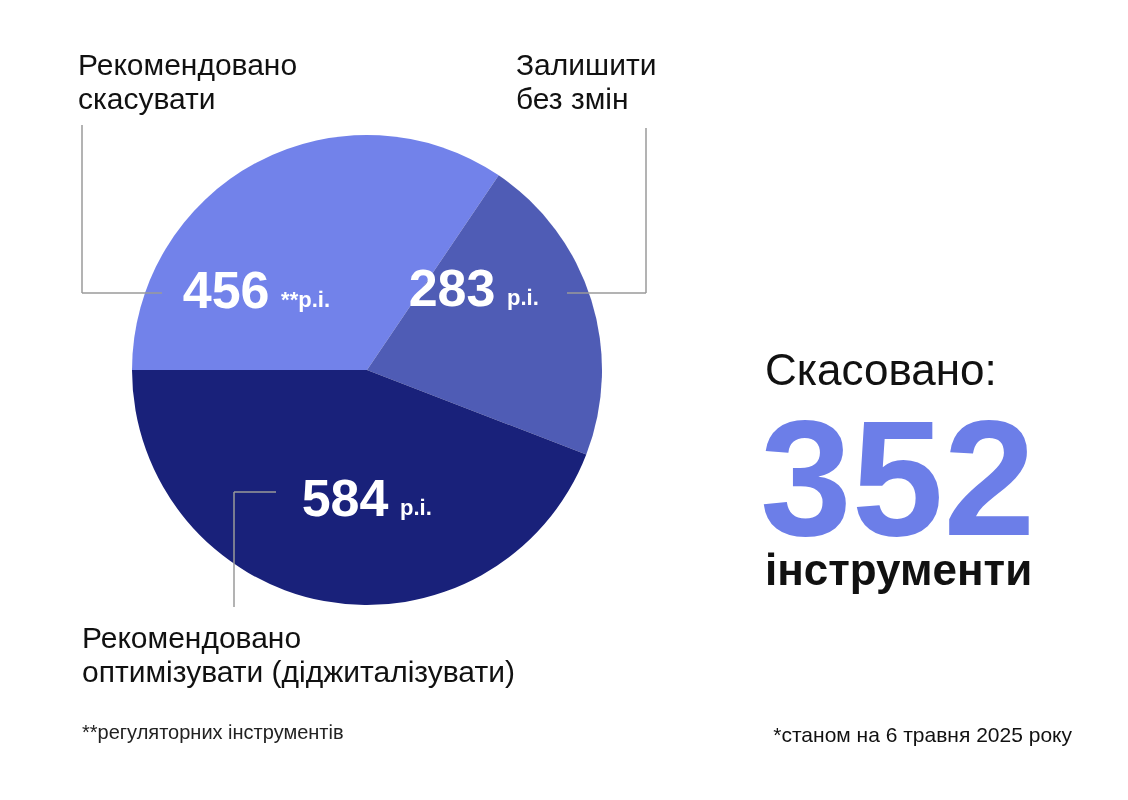 The image size is (1128, 800). What do you see at coordinates (923, 734) in the screenshot?
I see `text: *станом на 6 травня 2025 року` at bounding box center [923, 734].